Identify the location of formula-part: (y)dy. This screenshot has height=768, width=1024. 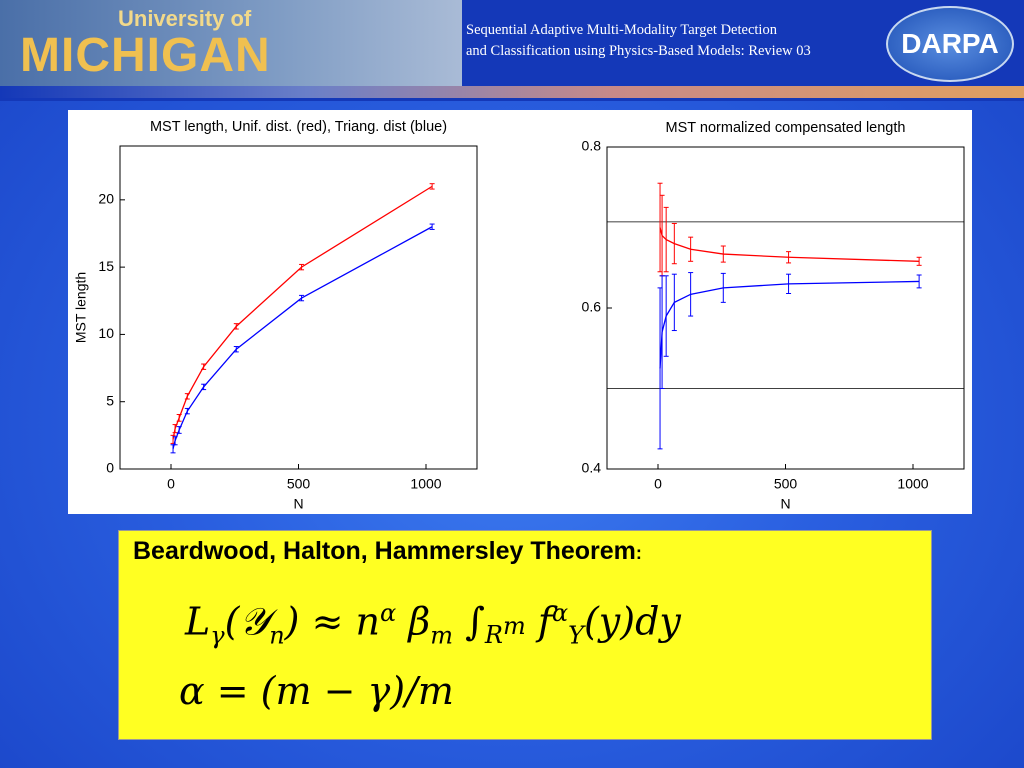
(632, 621).